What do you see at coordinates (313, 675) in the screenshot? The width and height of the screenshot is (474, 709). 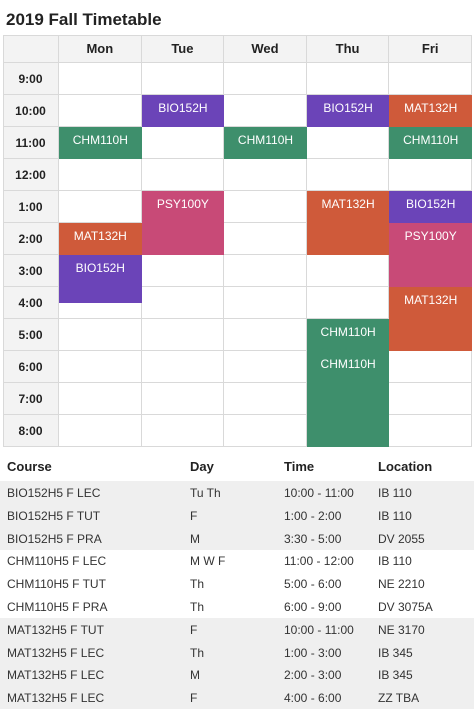 I see `time-cell: 2:00 - 3:00` at bounding box center [313, 675].